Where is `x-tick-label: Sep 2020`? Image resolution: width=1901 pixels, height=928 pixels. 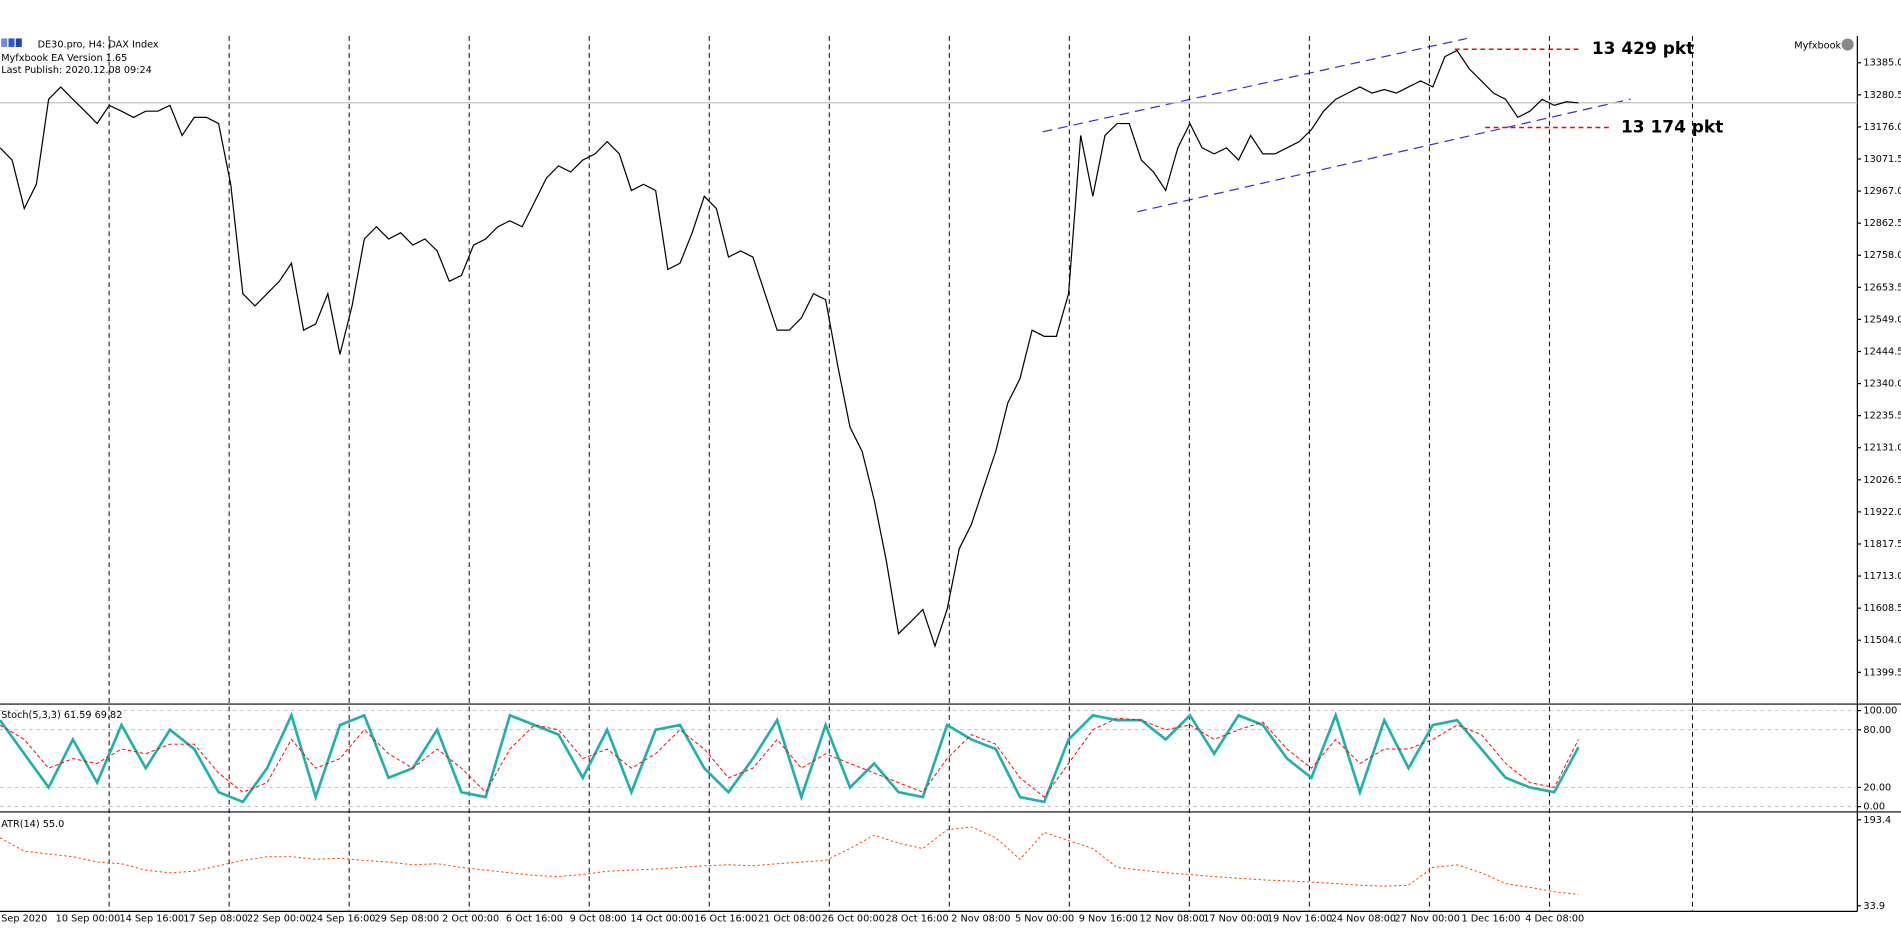
x-tick-label: Sep 2020 is located at coordinates (24, 919).